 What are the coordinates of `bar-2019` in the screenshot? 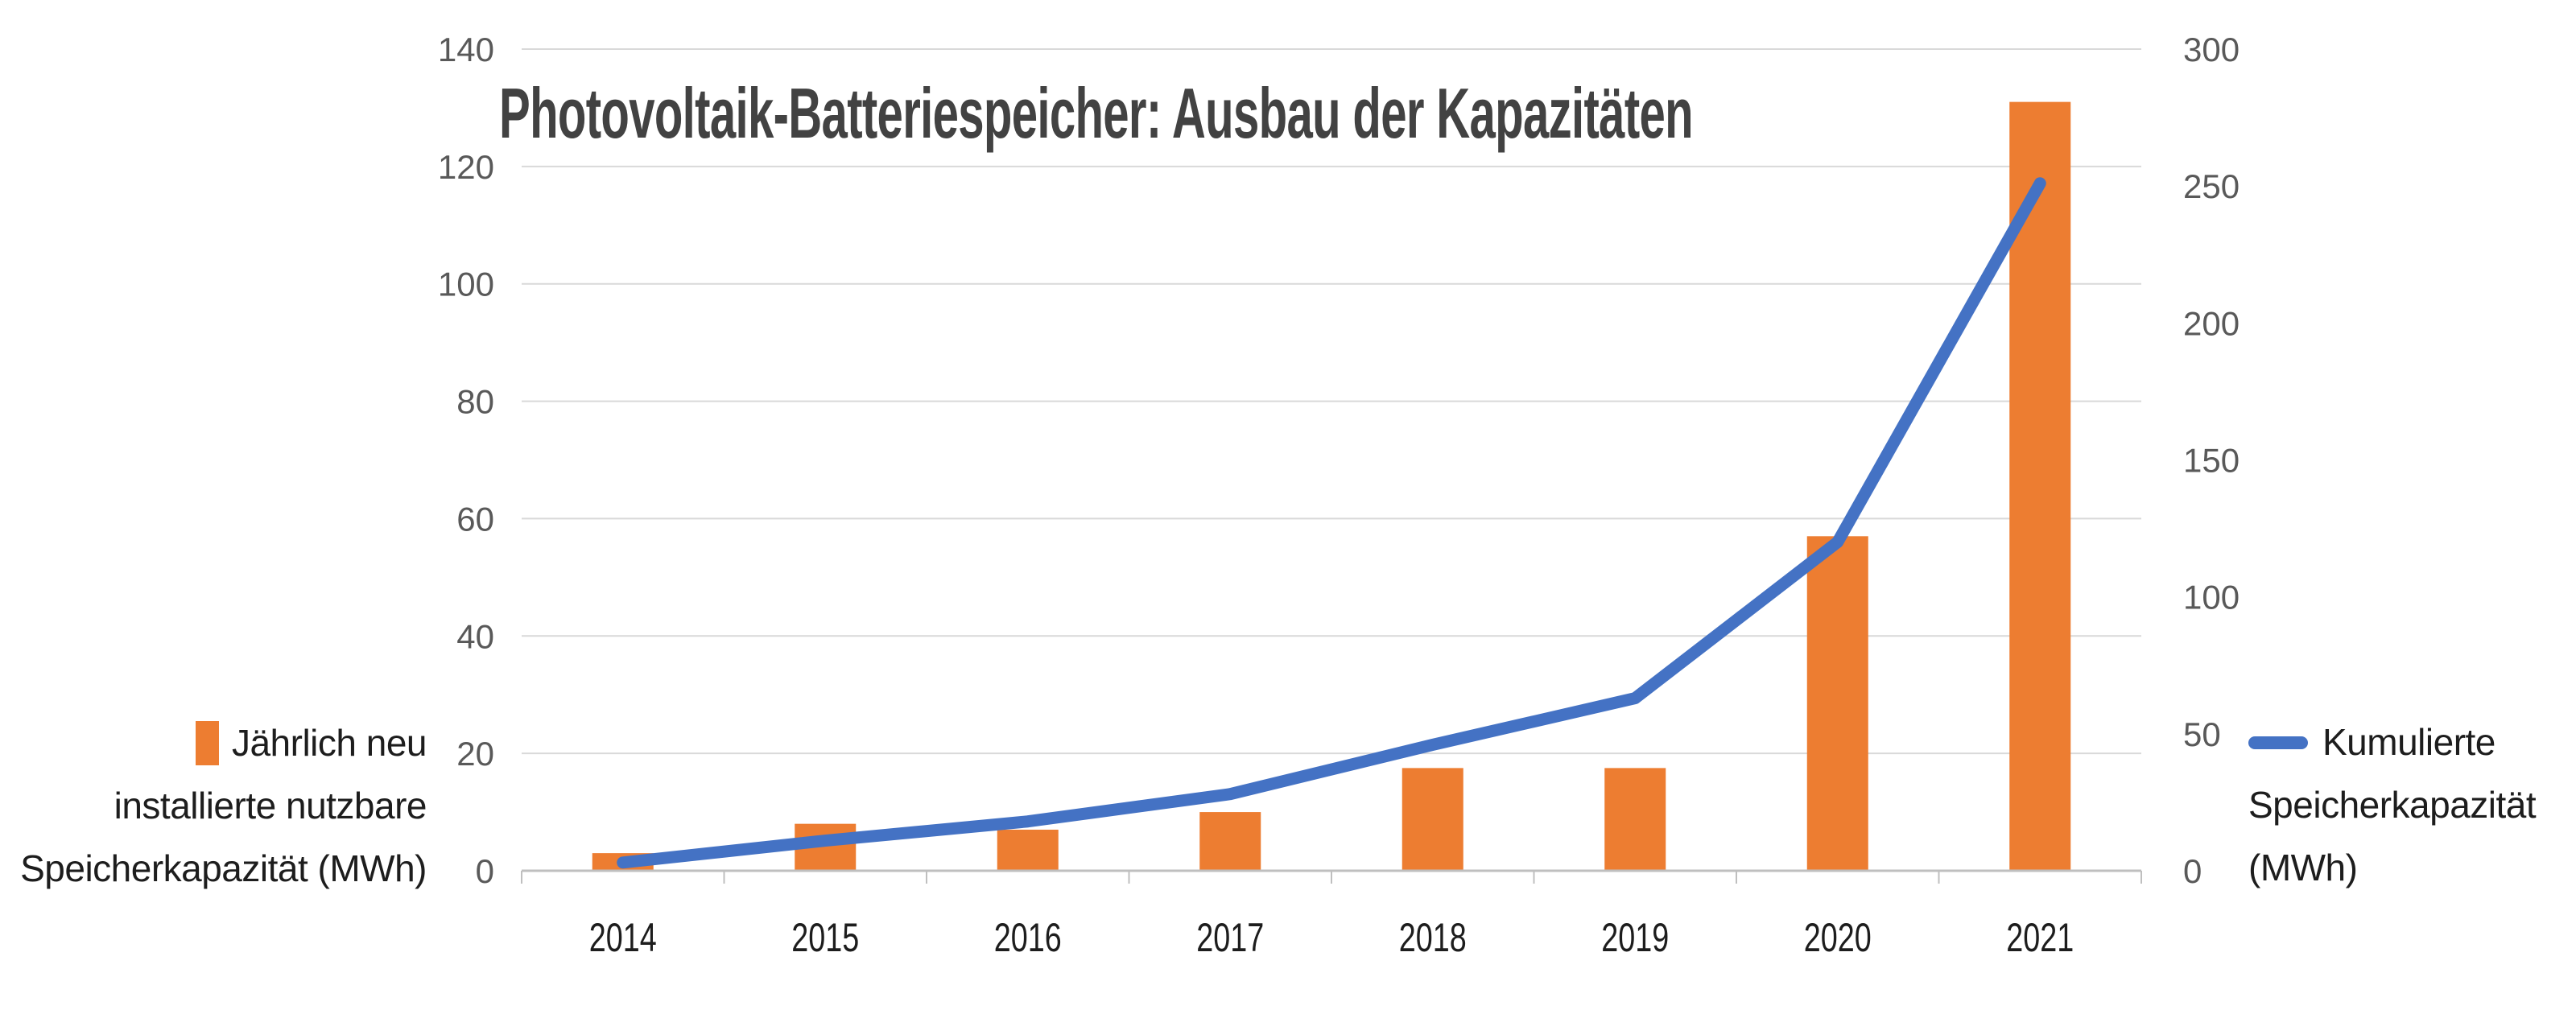 It's located at (1635, 819).